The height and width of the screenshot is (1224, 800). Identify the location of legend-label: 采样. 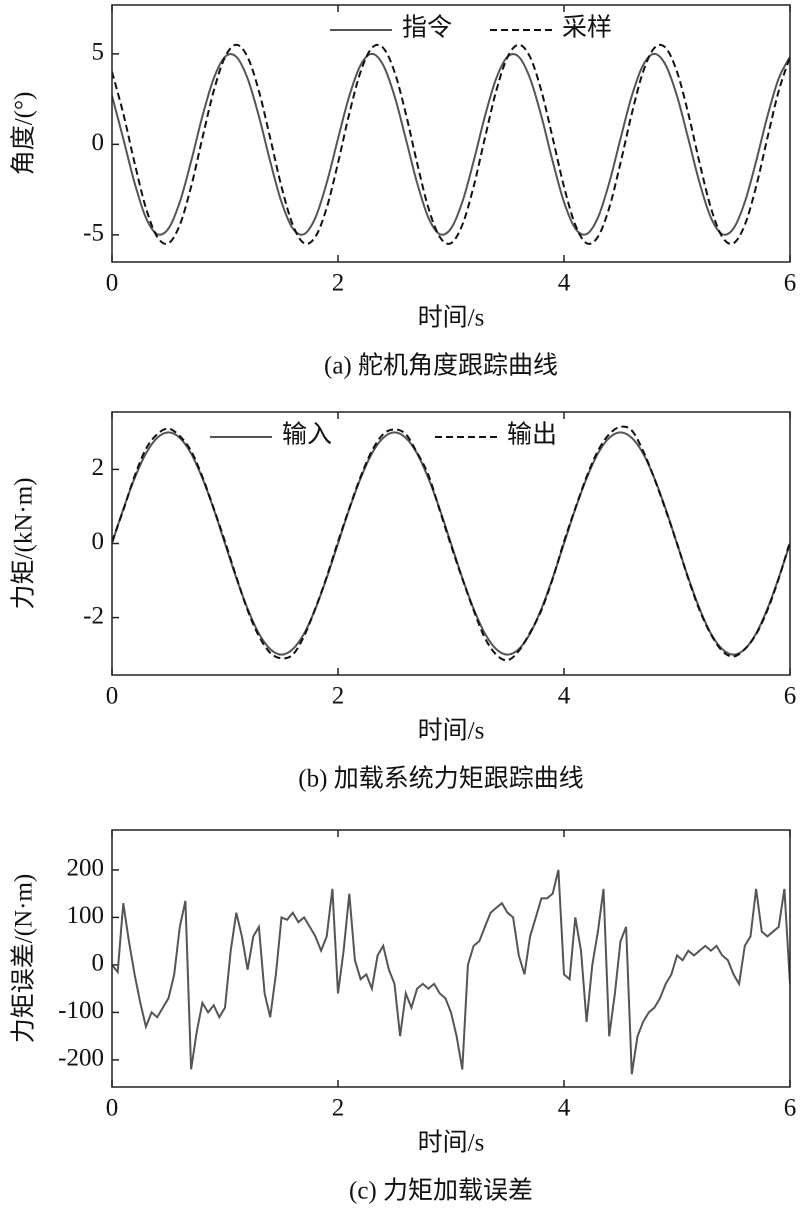
(587, 28).